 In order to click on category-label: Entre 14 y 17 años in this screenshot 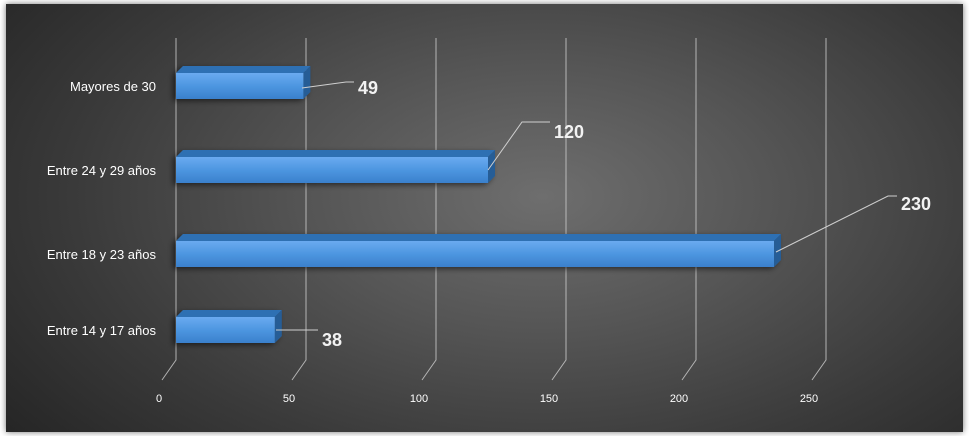, I will do `click(102, 330)`.